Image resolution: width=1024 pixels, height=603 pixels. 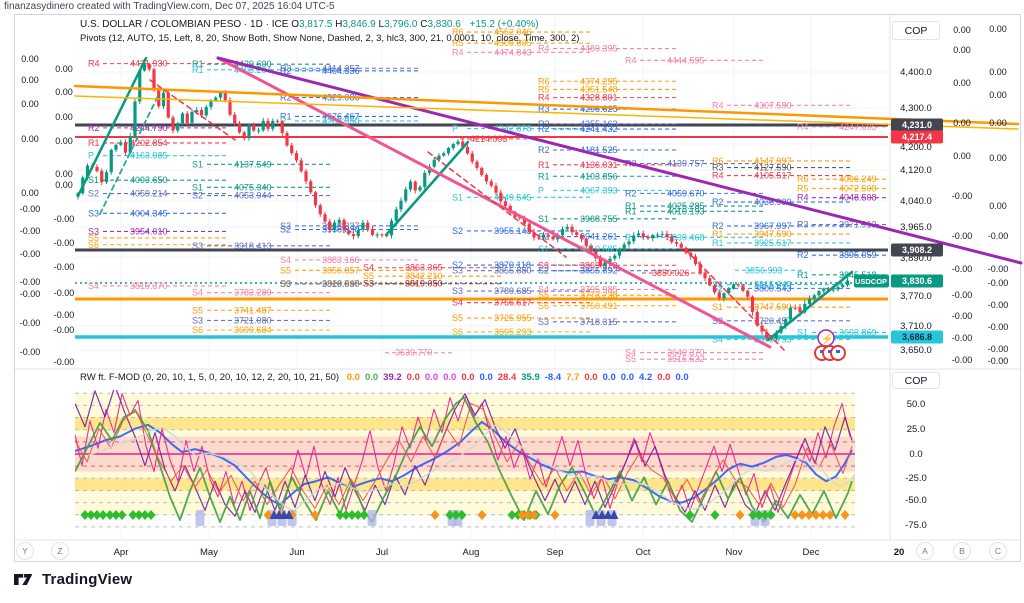 I want to click on symbol-price-tag, so click(x=871, y=281).